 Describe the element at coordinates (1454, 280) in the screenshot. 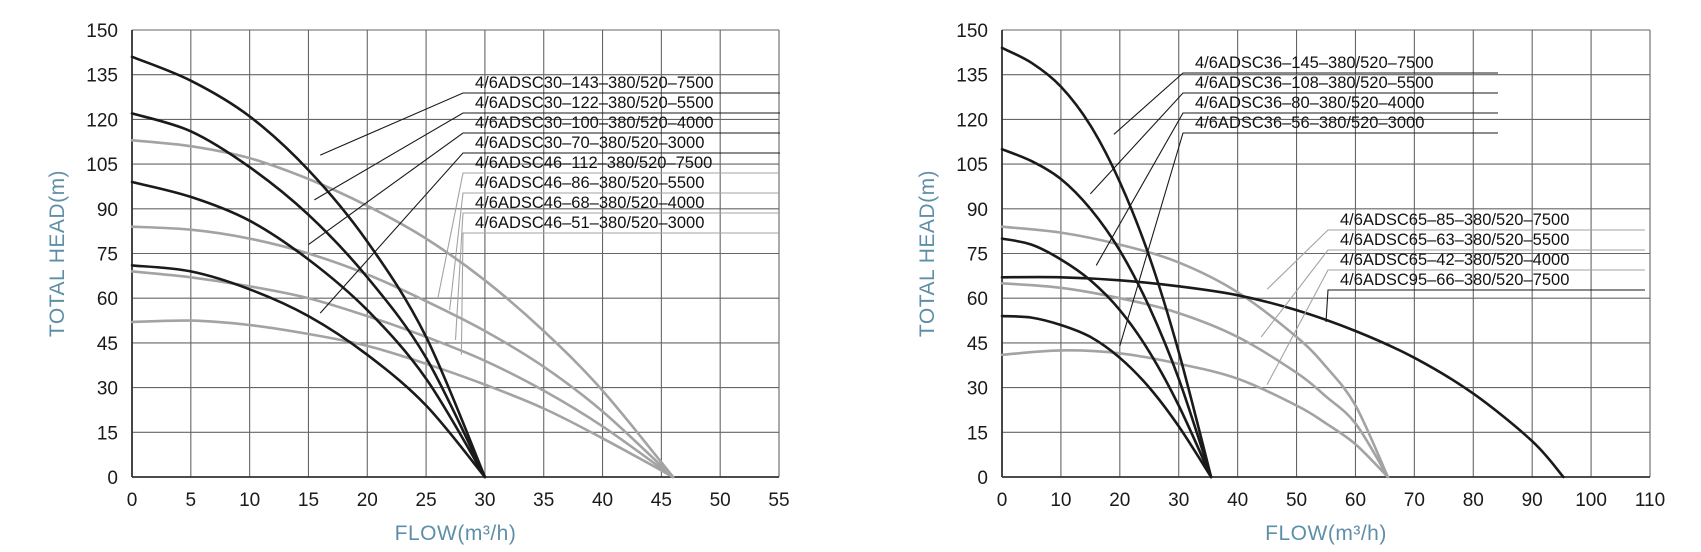

I see `legend-label: 4/6ADSC95–66–380/520–7500` at that location.